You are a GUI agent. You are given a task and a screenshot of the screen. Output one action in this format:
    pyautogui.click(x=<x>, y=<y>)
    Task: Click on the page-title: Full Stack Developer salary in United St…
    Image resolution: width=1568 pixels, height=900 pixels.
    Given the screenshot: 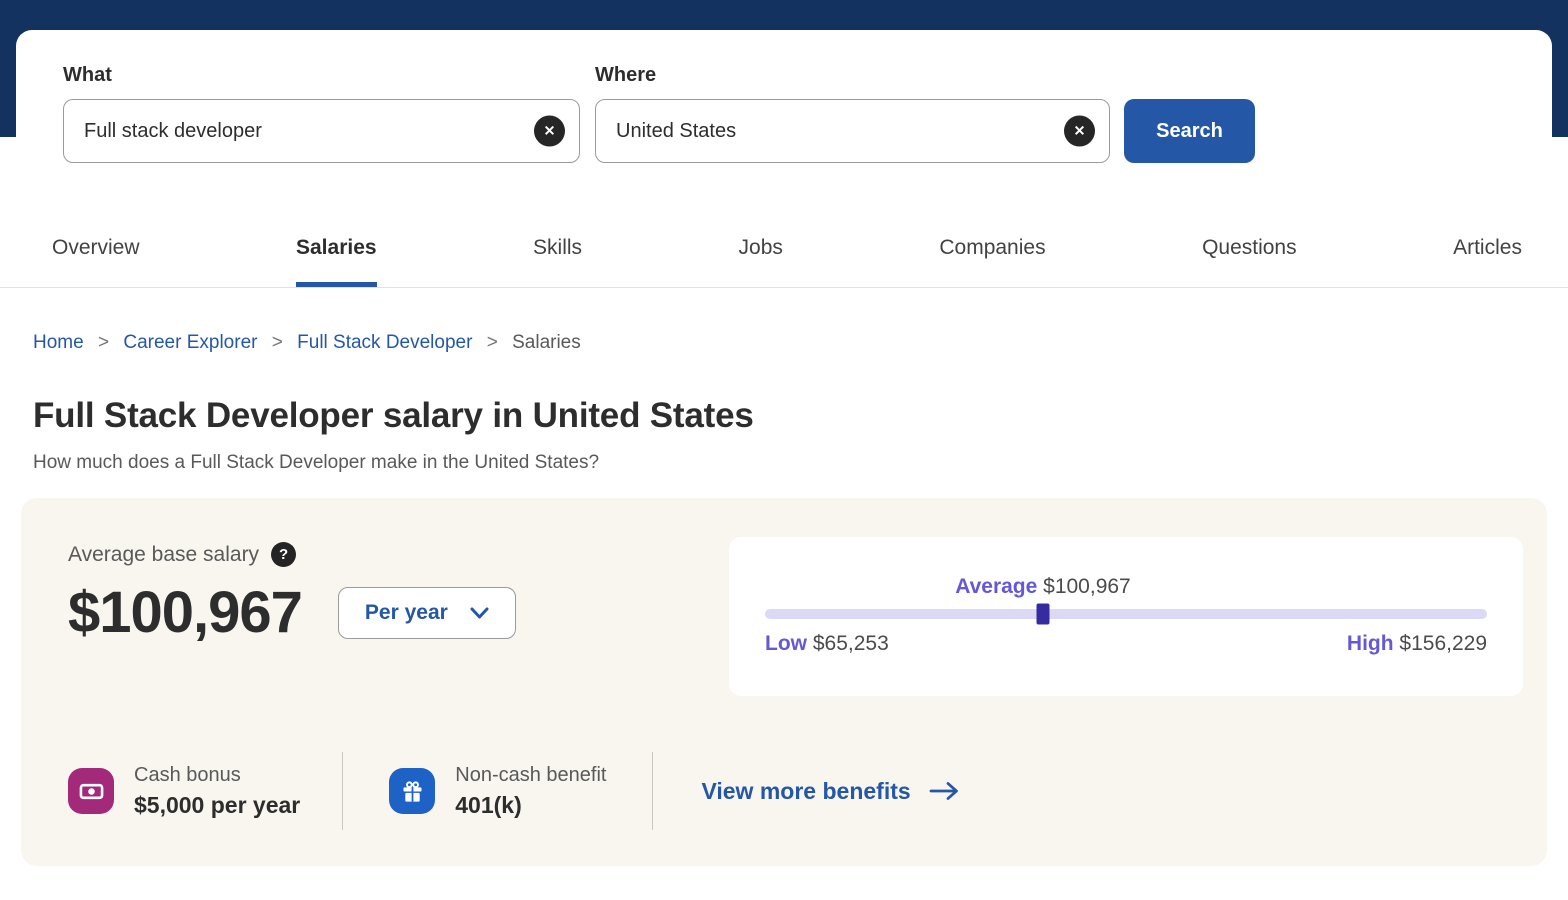 What is the action you would take?
    pyautogui.click(x=393, y=415)
    